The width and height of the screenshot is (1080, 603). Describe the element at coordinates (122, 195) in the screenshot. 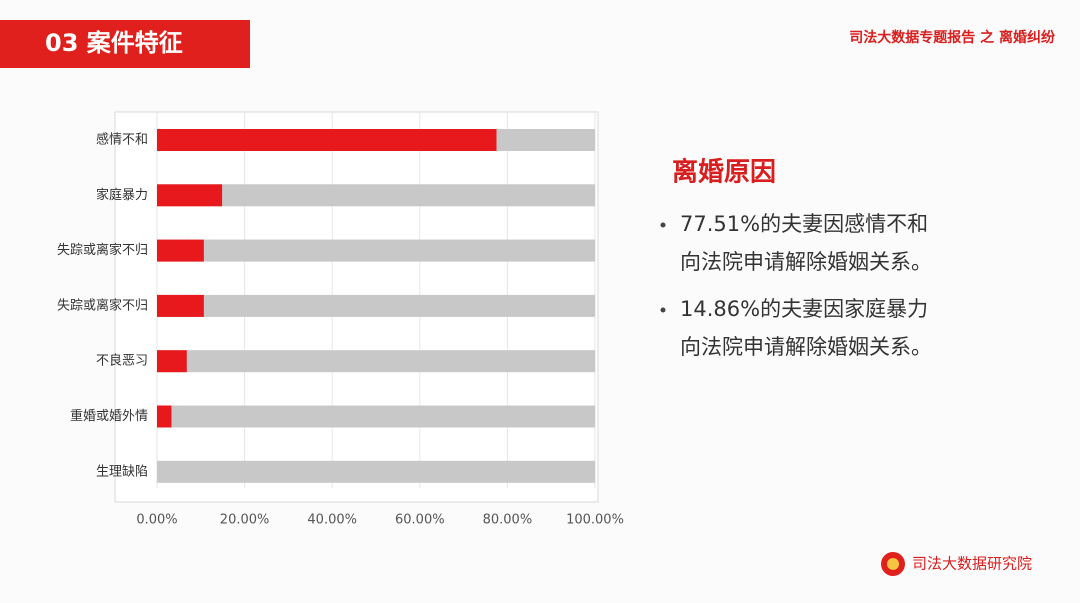

I see `y-tick-label: 家庭暴力` at that location.